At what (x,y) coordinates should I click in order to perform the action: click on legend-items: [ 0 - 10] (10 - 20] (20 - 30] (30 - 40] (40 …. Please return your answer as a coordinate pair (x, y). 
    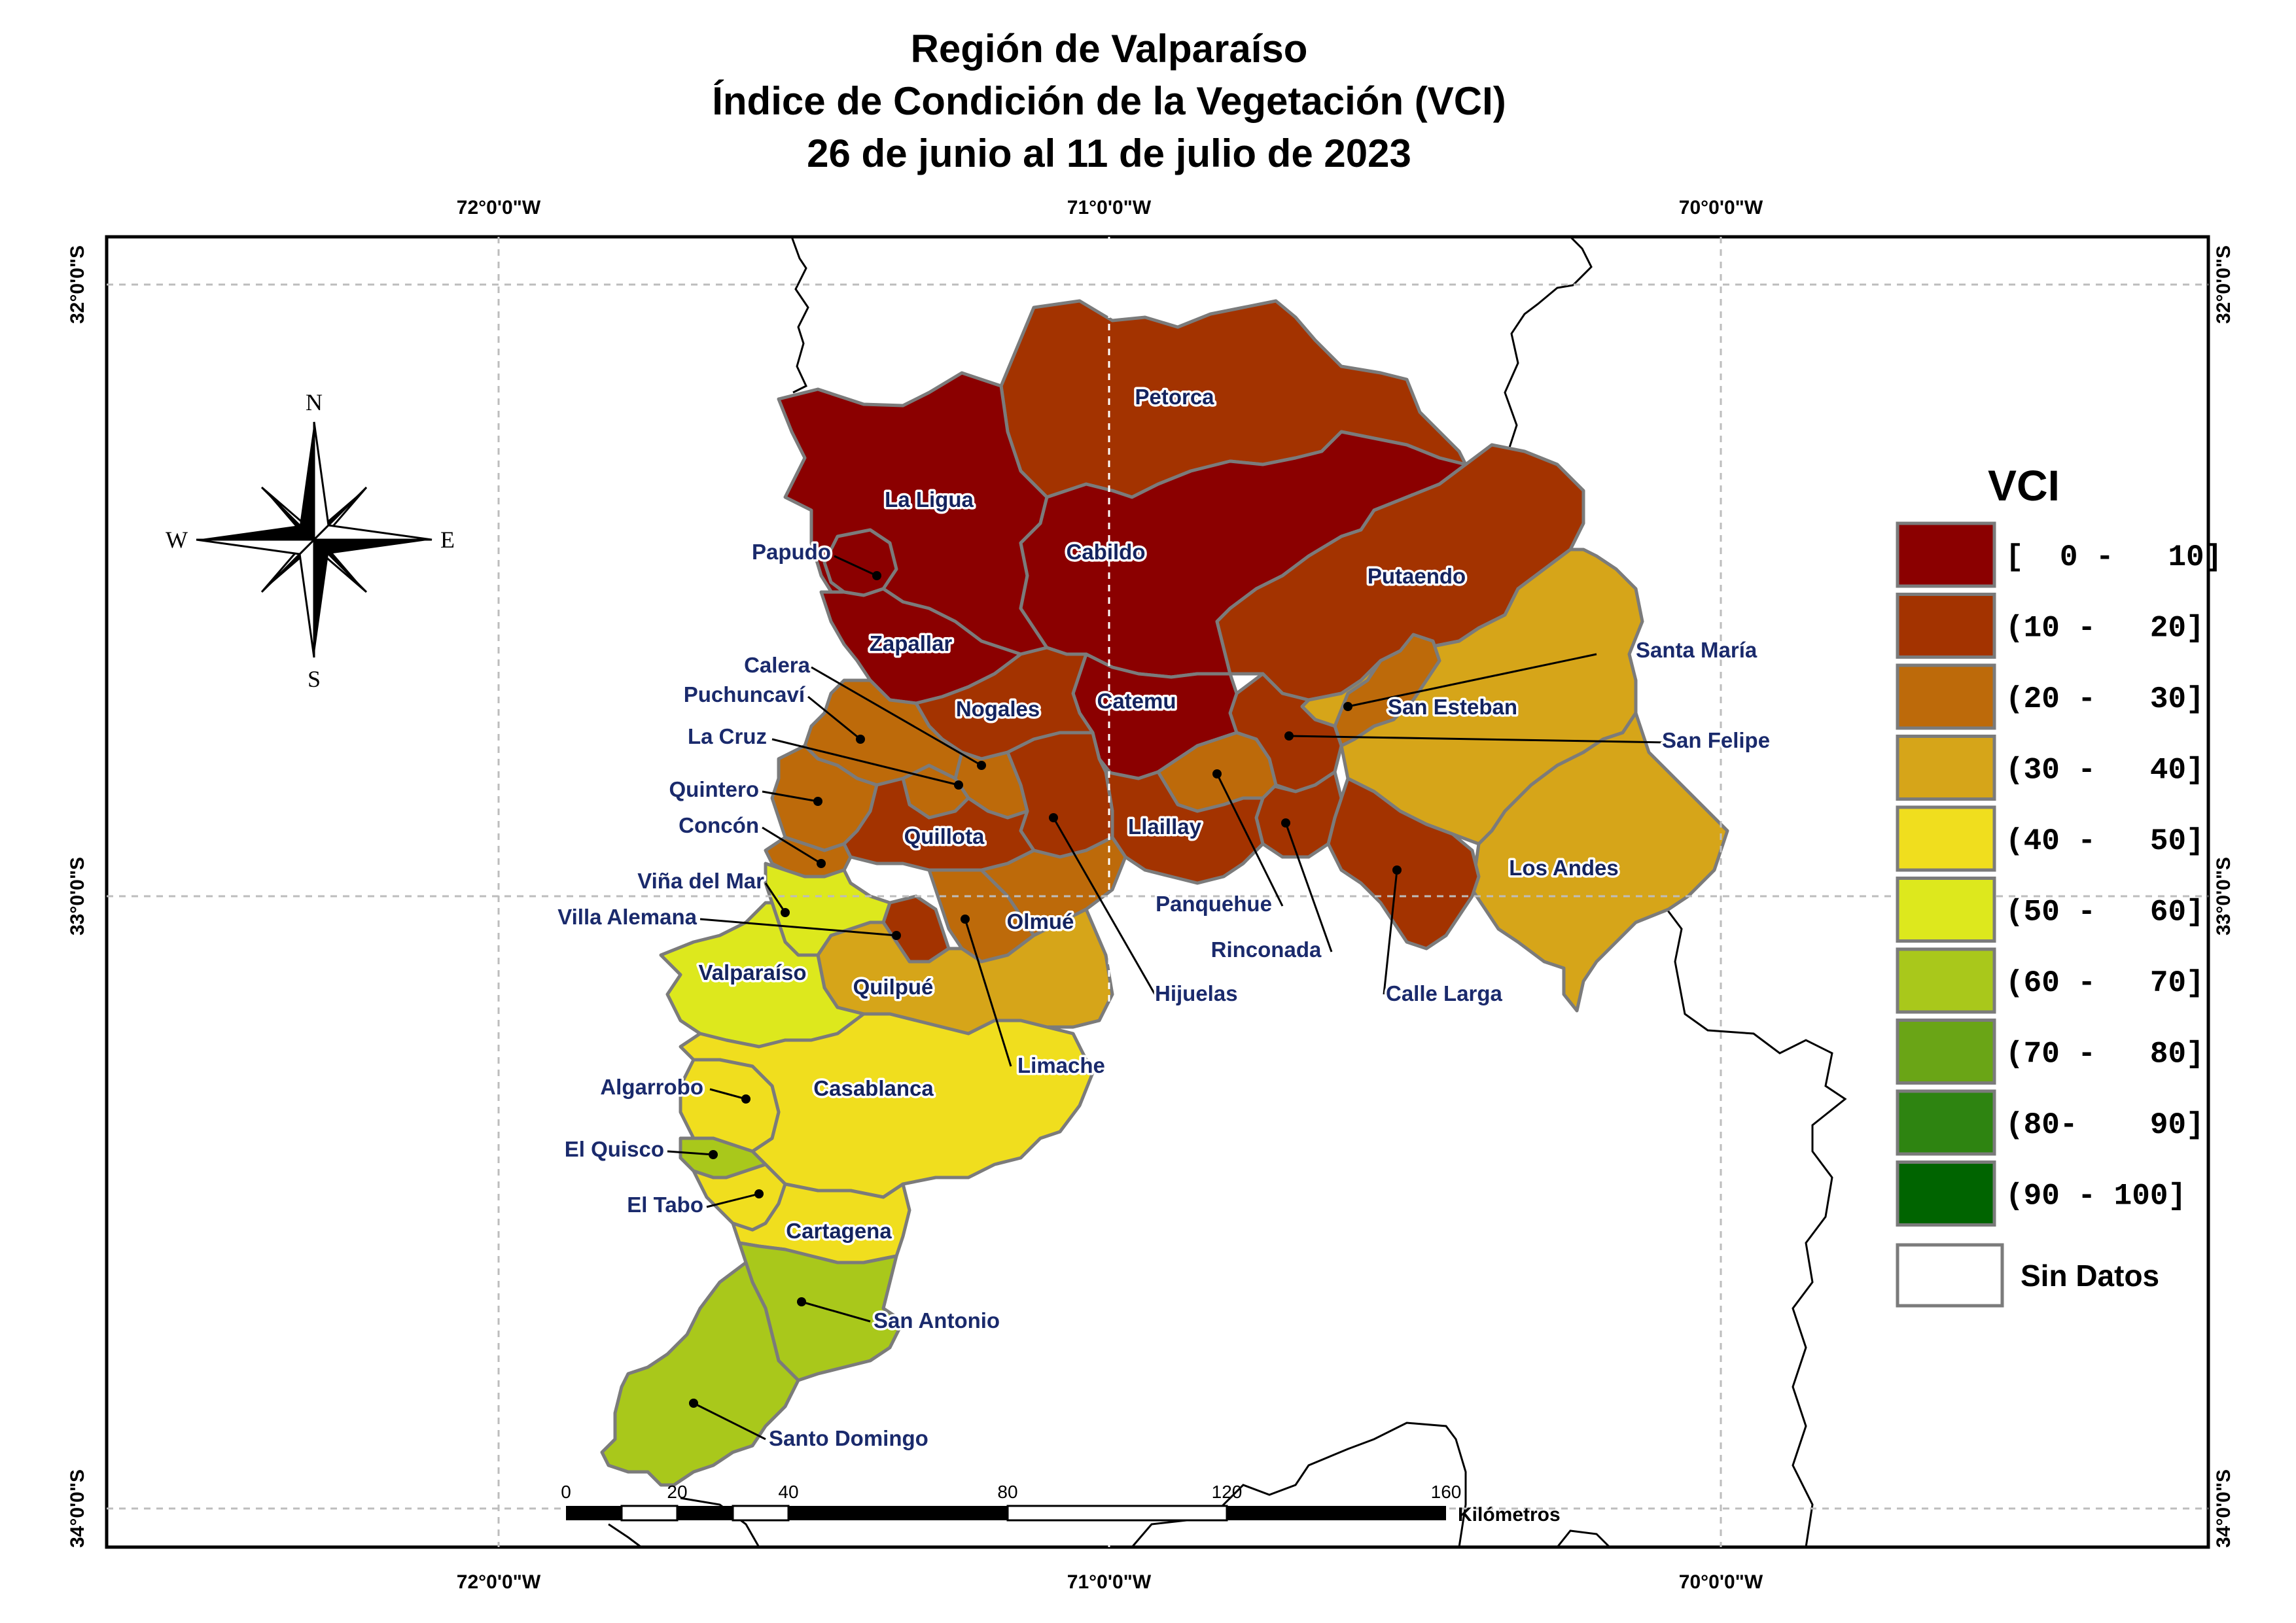
    Looking at the image, I should click on (2059, 874).